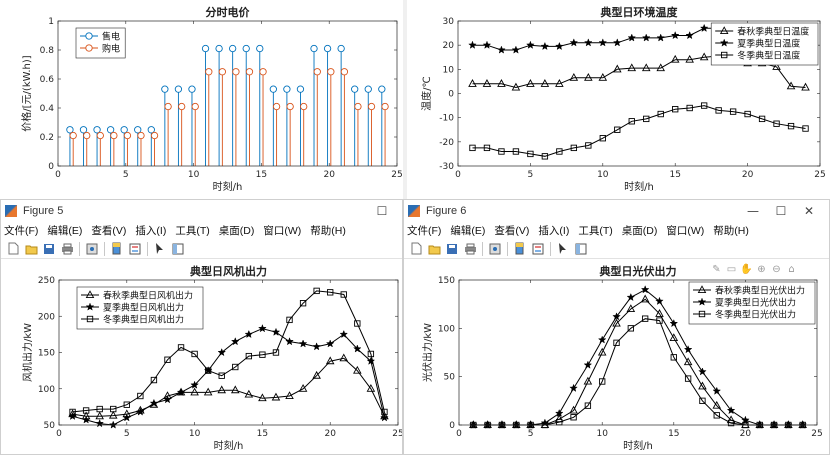 This screenshot has width=830, height=455. What do you see at coordinates (791, 269) in the screenshot?
I see `home-icon: ⌂` at bounding box center [791, 269].